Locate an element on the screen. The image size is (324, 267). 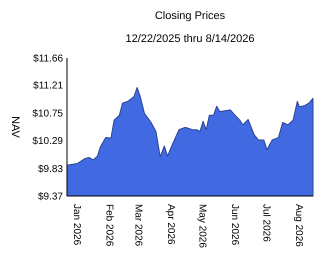
y-tick-label: $11.21 is located at coordinates (48, 86).